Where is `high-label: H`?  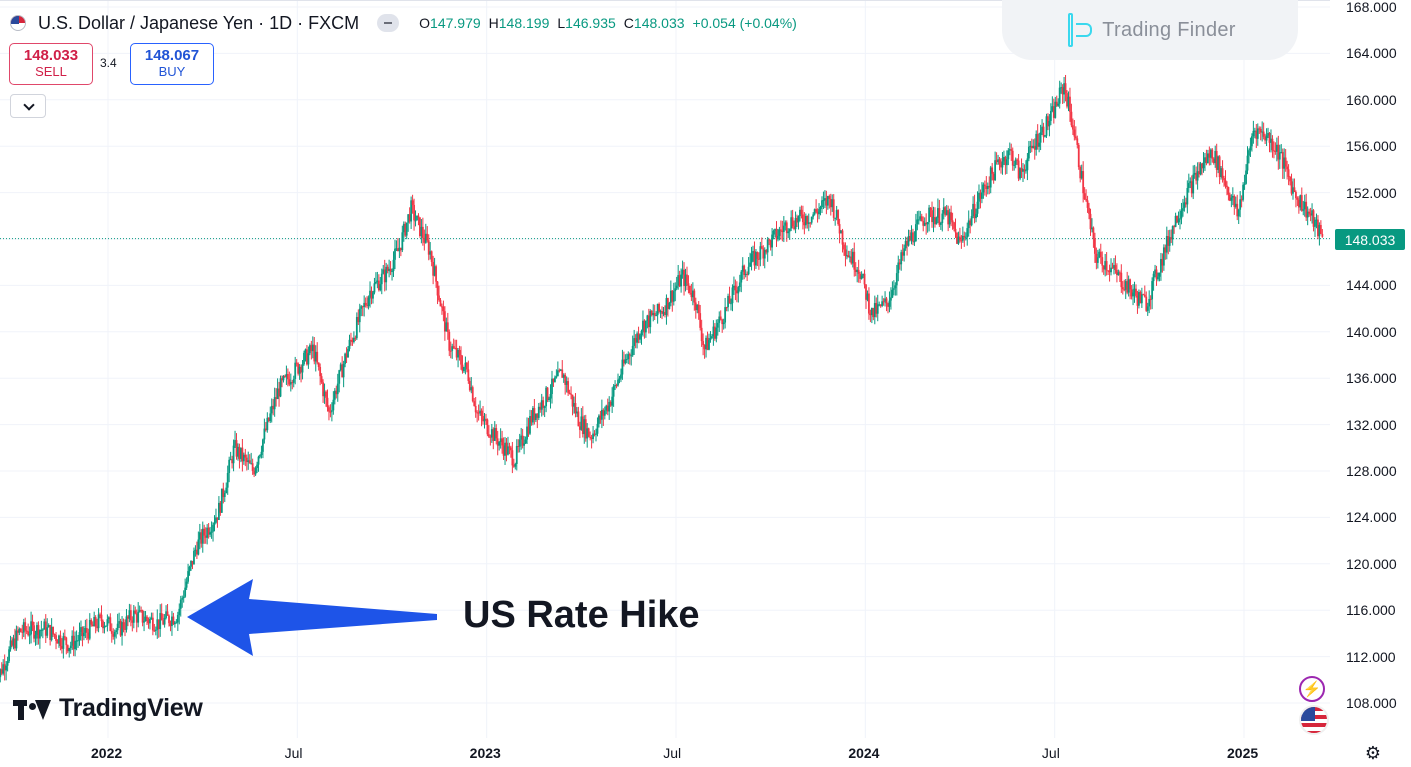 high-label: H is located at coordinates (493, 23).